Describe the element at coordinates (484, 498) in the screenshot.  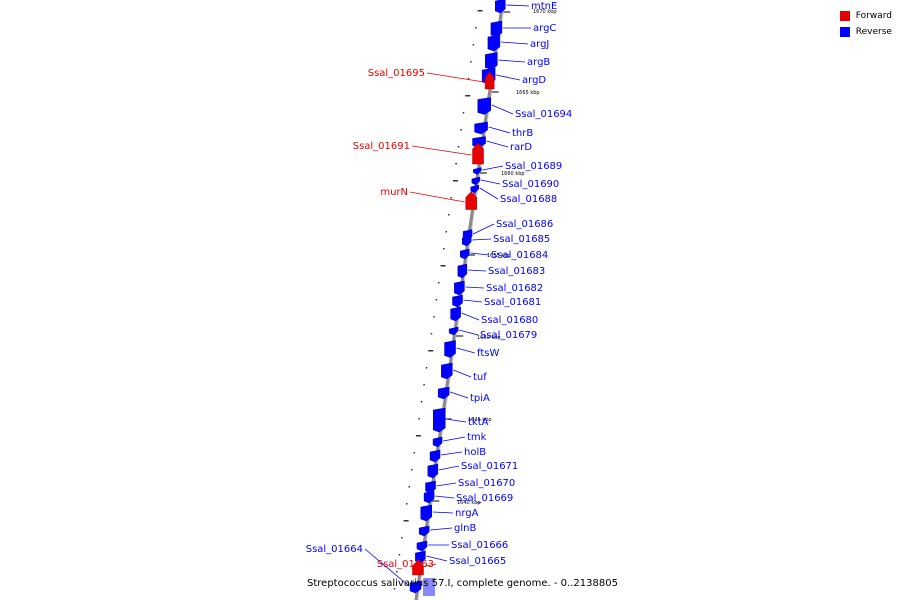
I see `gene-label-Ssal_01669: Ssal_01669` at that location.